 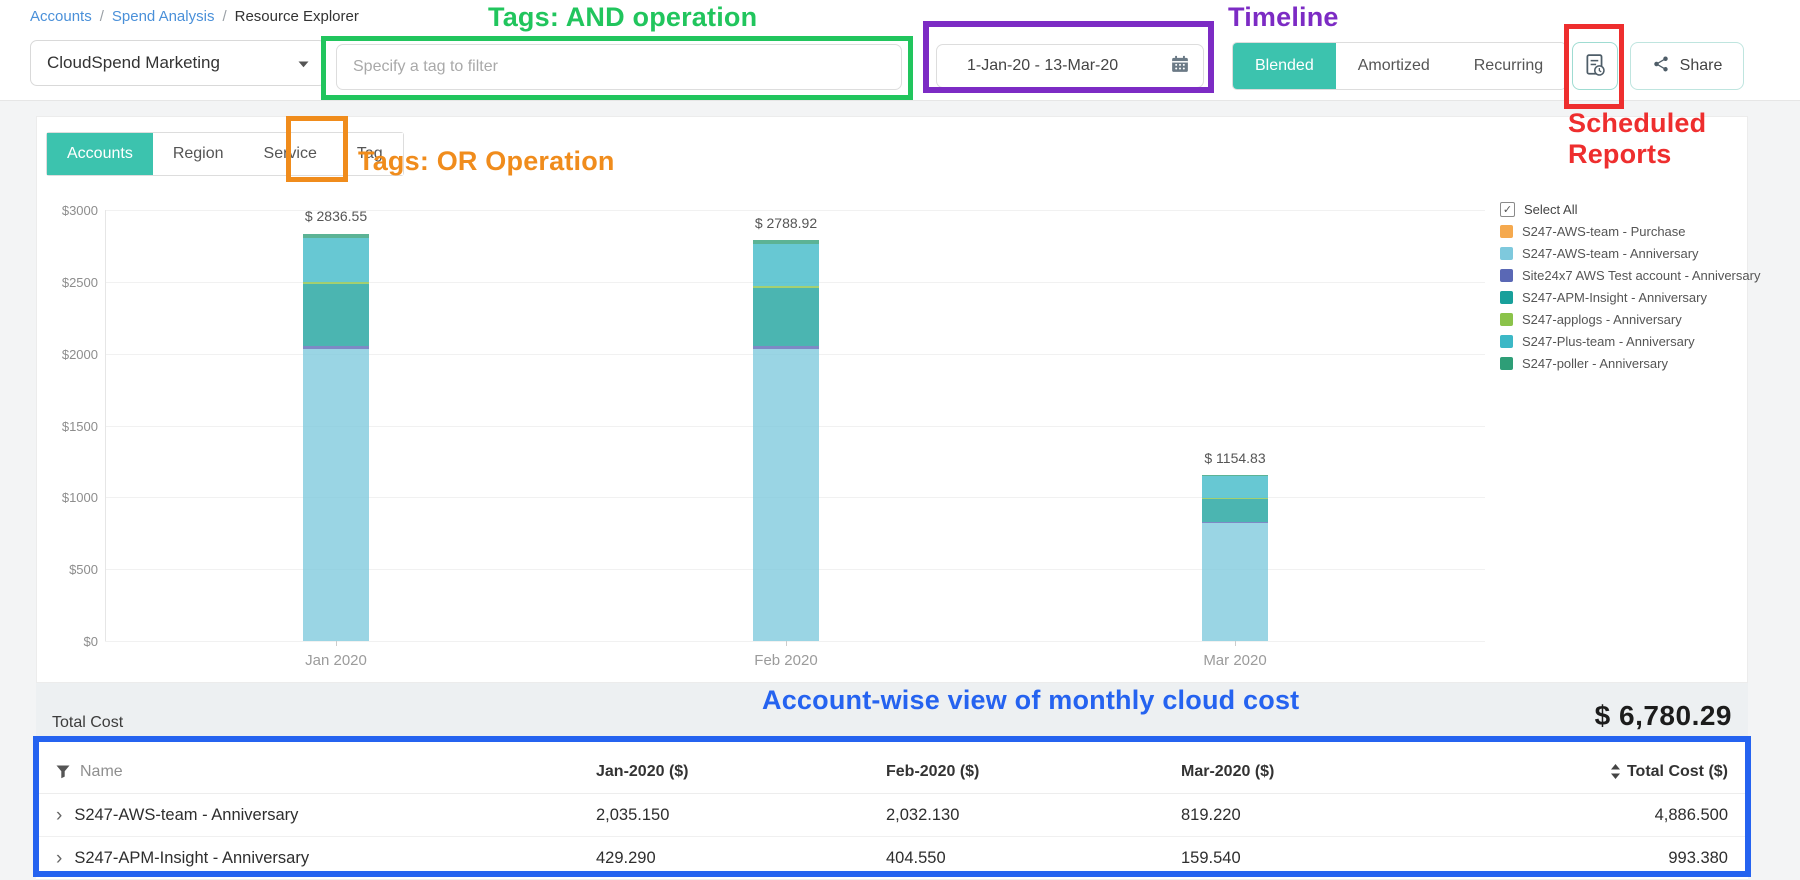 I want to click on column-header-label: Mar-2020 ($), so click(x=1228, y=771).